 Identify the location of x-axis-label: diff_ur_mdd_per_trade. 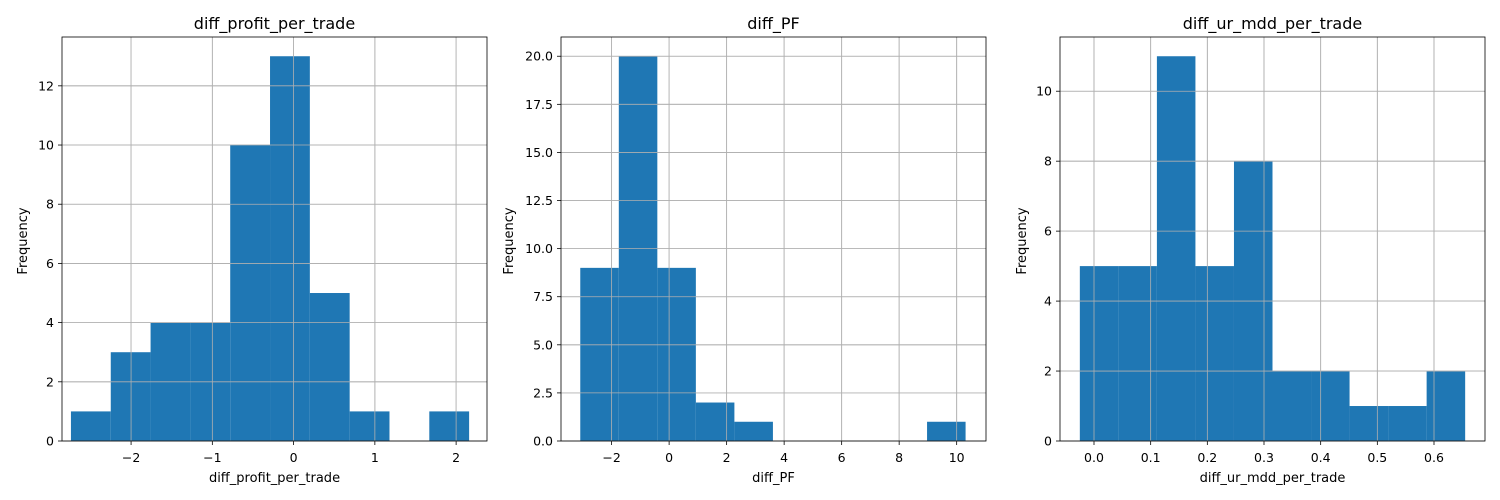
(1273, 478).